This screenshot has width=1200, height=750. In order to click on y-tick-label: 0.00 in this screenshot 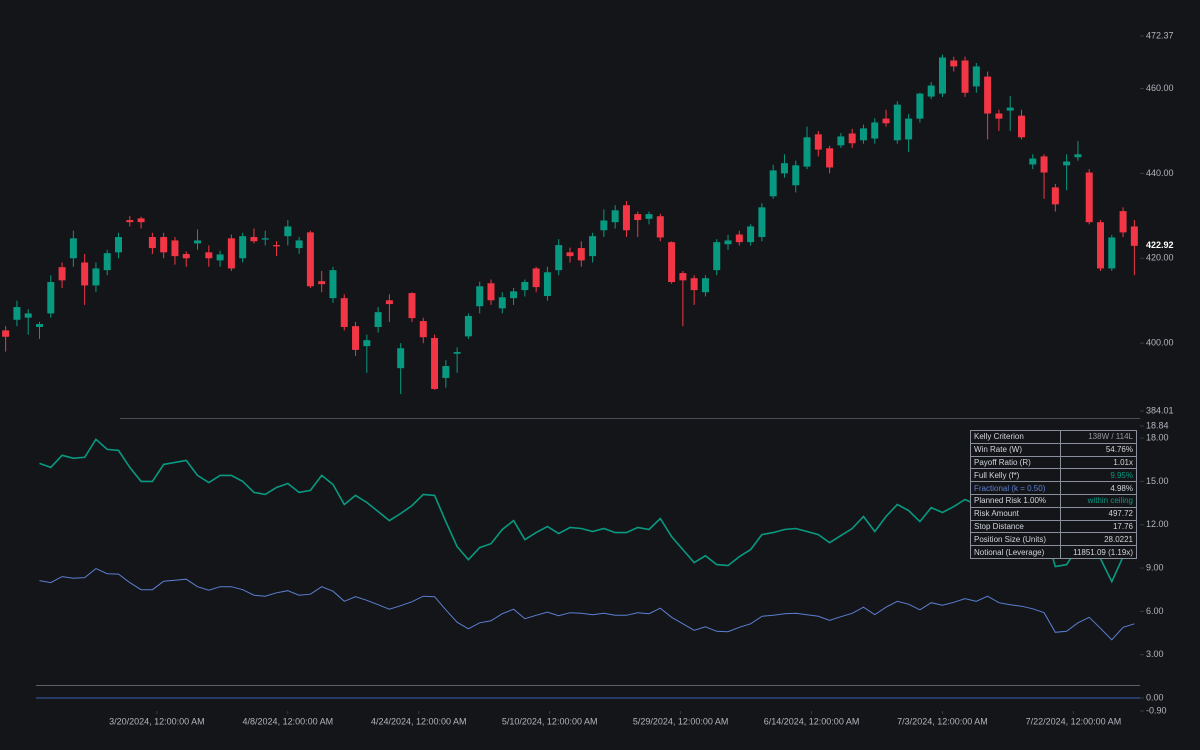, I will do `click(1155, 697)`.